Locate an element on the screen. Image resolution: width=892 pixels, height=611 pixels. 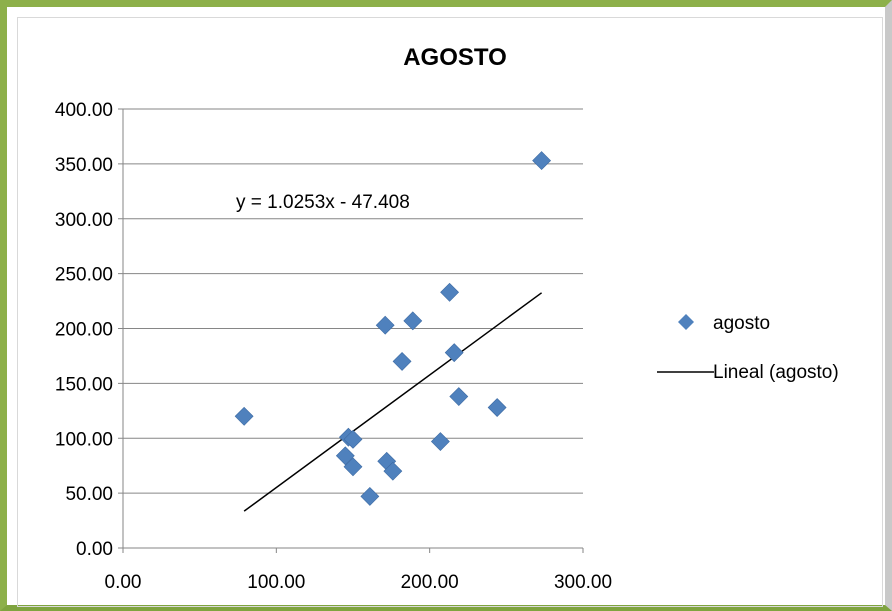
legend-marker-agosto is located at coordinates (686, 322).